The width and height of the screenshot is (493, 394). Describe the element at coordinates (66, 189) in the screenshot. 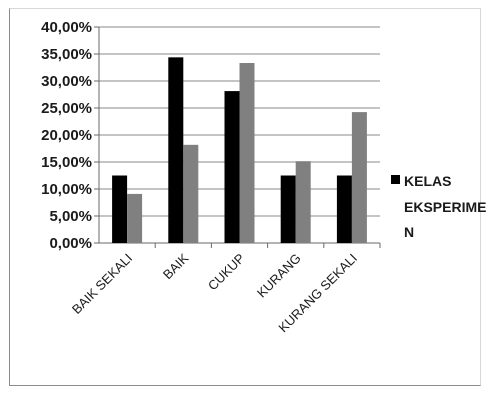

I see `y-tick-label: 10,00%` at that location.